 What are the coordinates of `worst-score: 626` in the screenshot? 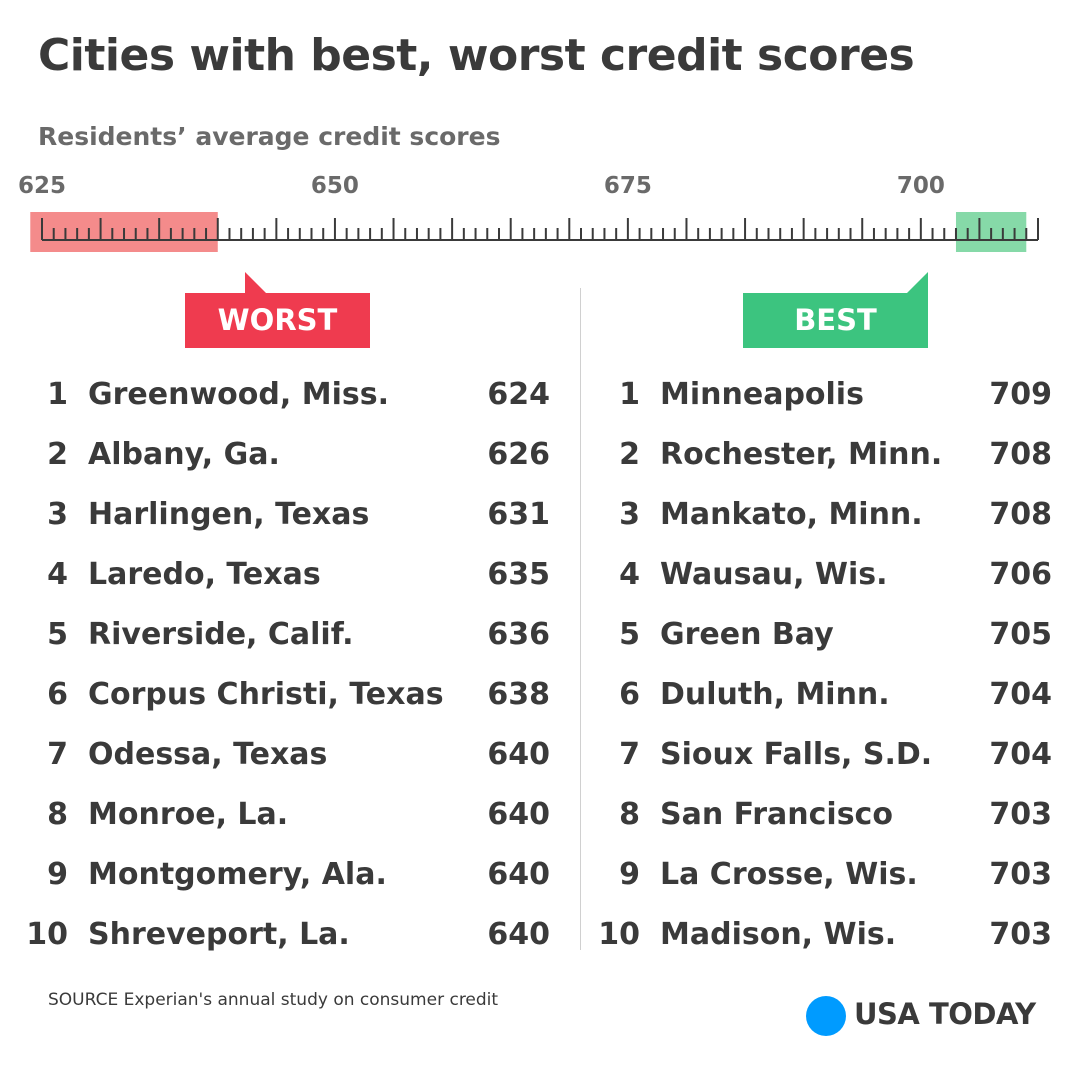 It's located at (518, 454).